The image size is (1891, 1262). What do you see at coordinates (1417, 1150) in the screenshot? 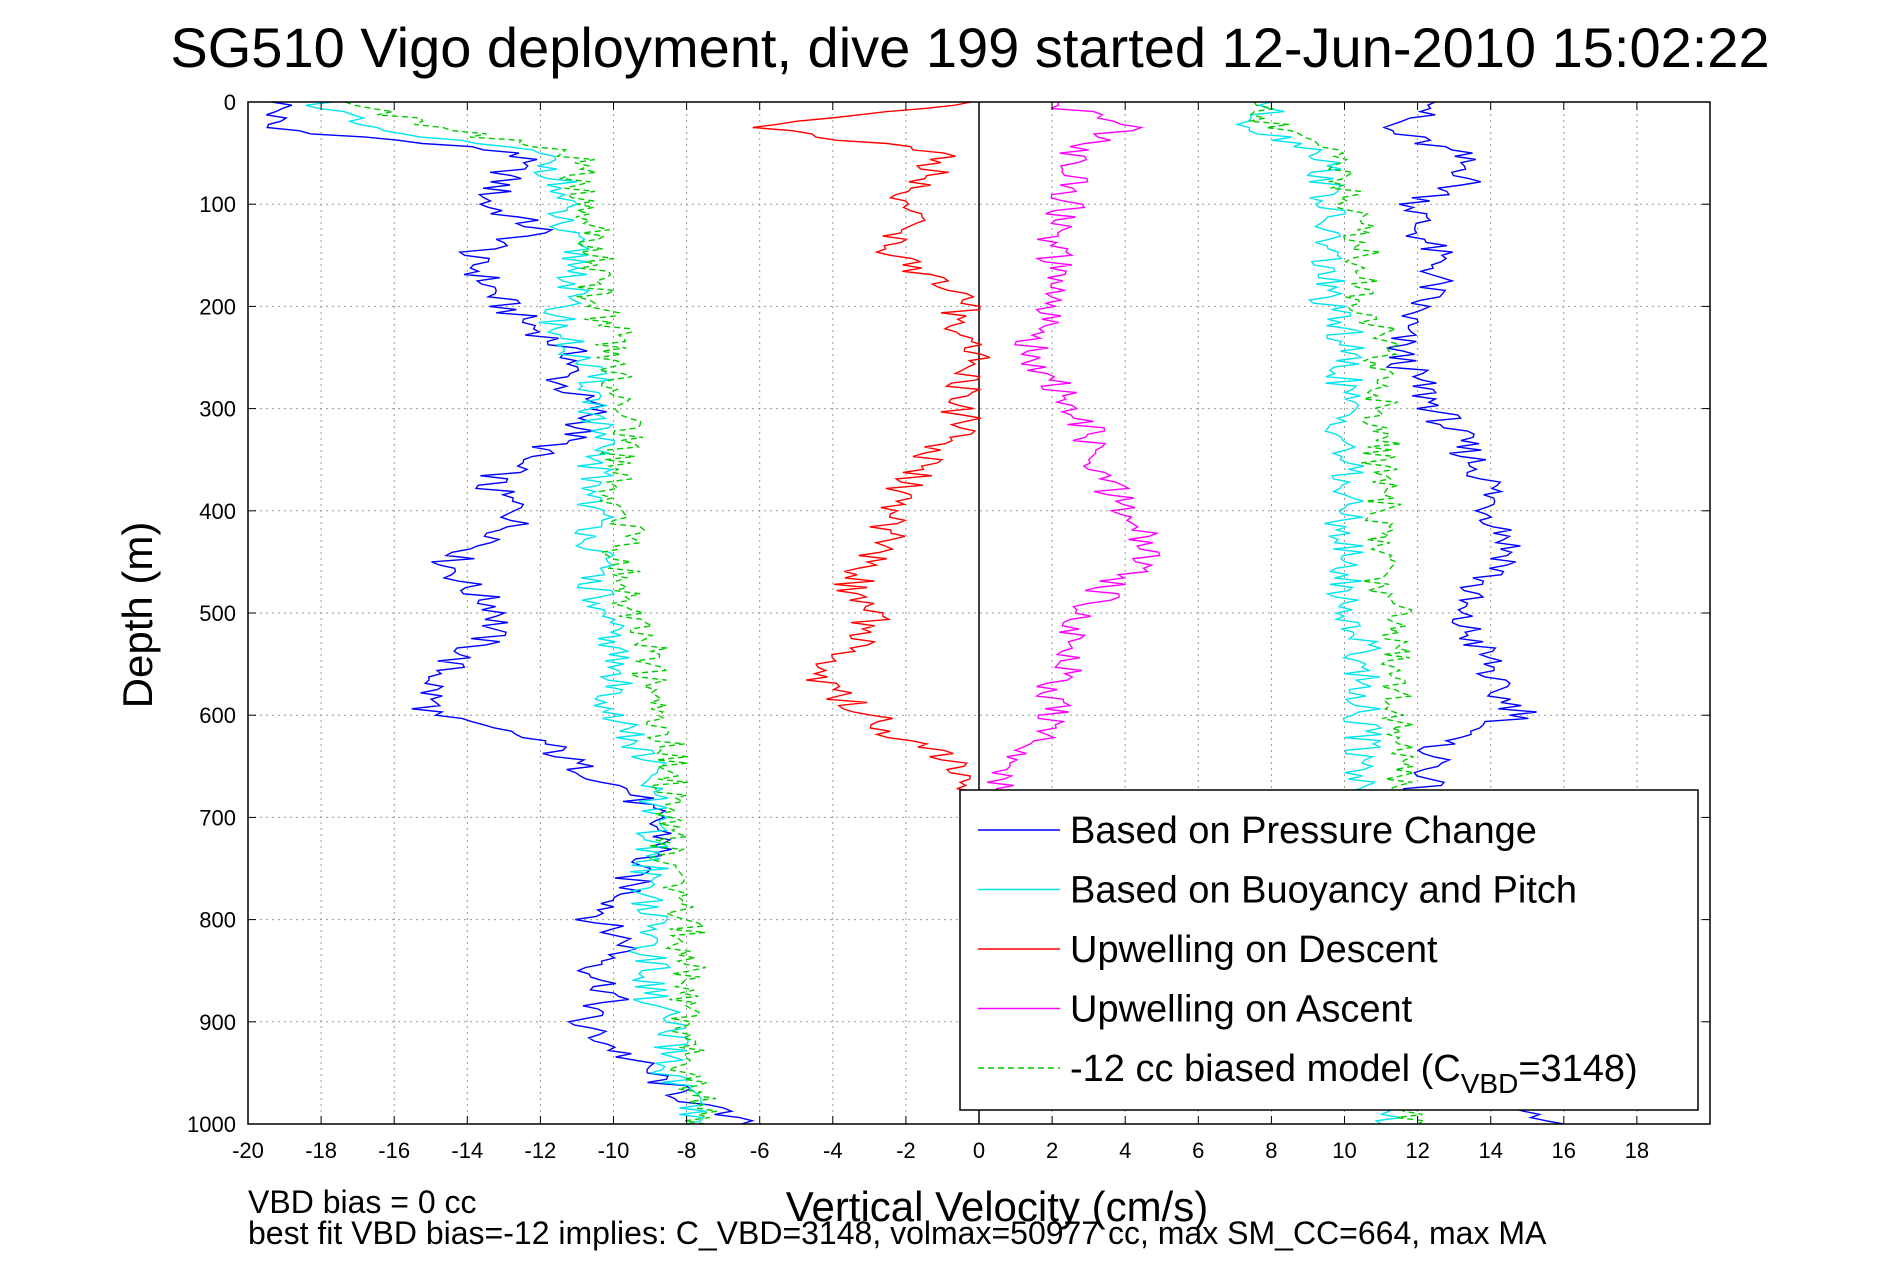
I see `x-tick-label: 12` at bounding box center [1417, 1150].